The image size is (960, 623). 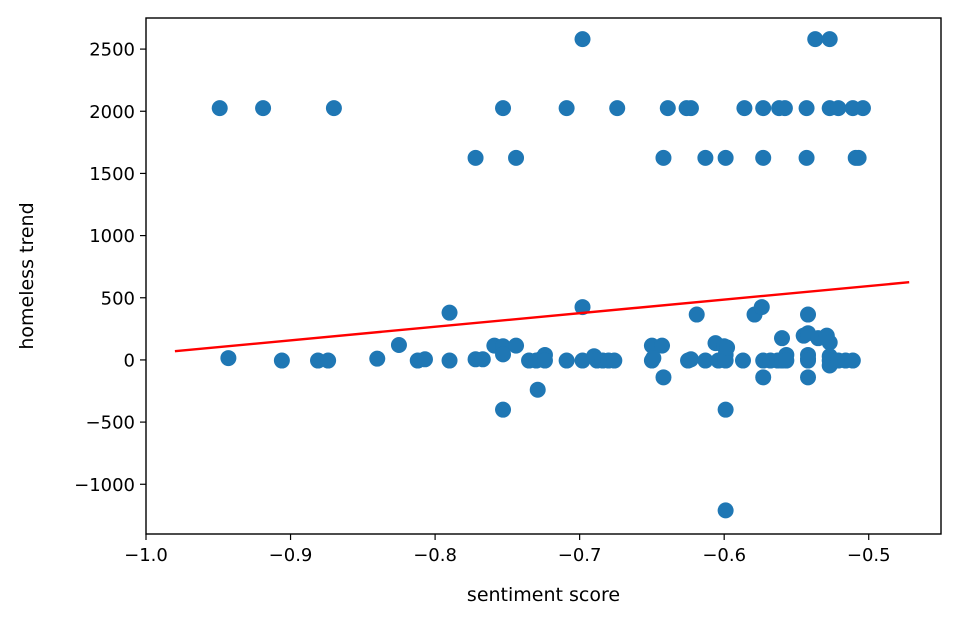 What do you see at coordinates (129, 360) in the screenshot?
I see `y-tick-label: 0` at bounding box center [129, 360].